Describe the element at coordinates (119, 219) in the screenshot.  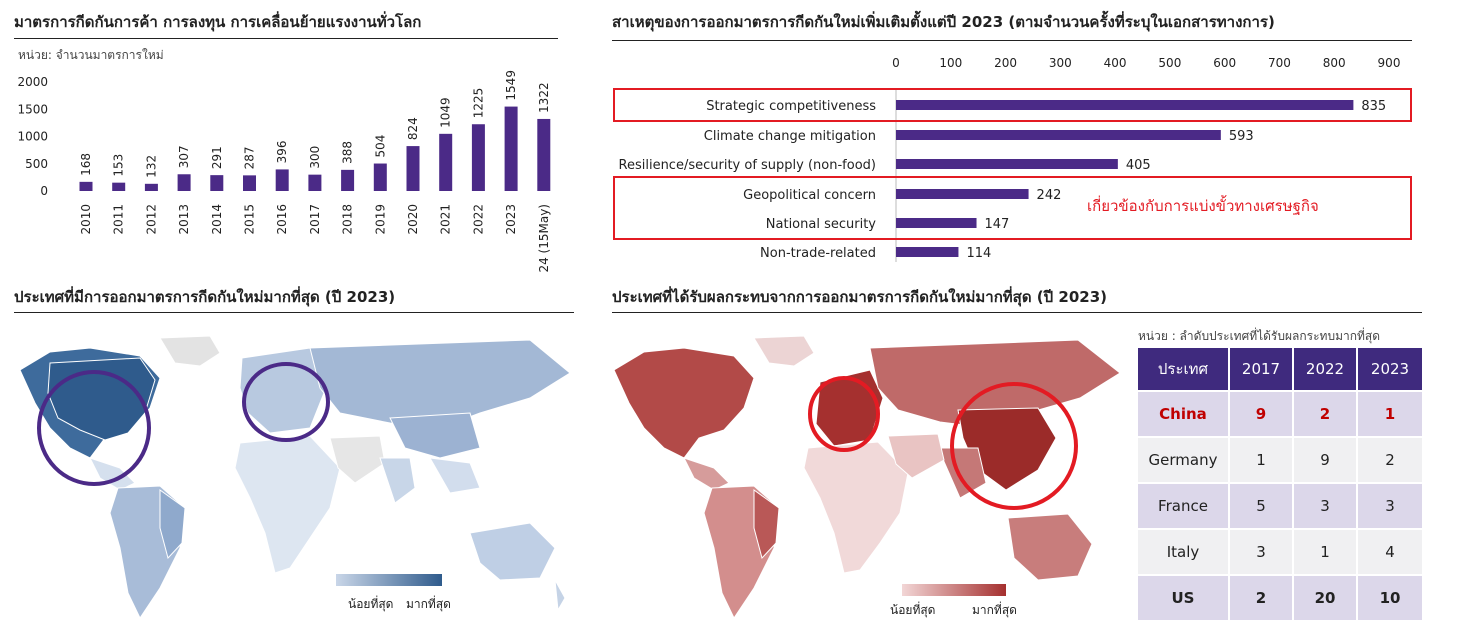
I see `x-tick-label: 2011` at that location.